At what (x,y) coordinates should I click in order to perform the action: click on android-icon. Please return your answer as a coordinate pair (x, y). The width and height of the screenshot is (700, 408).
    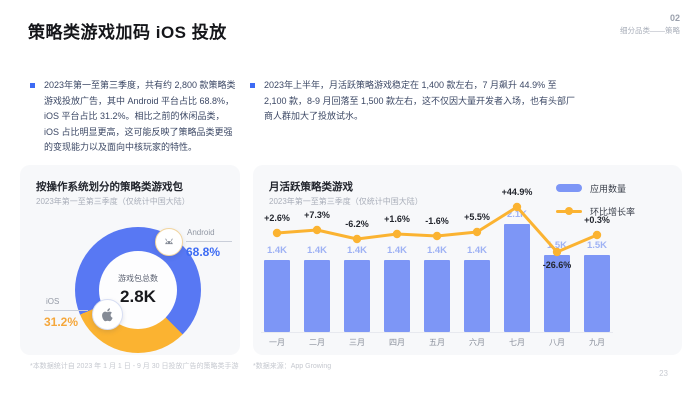
    Looking at the image, I should click on (169, 241).